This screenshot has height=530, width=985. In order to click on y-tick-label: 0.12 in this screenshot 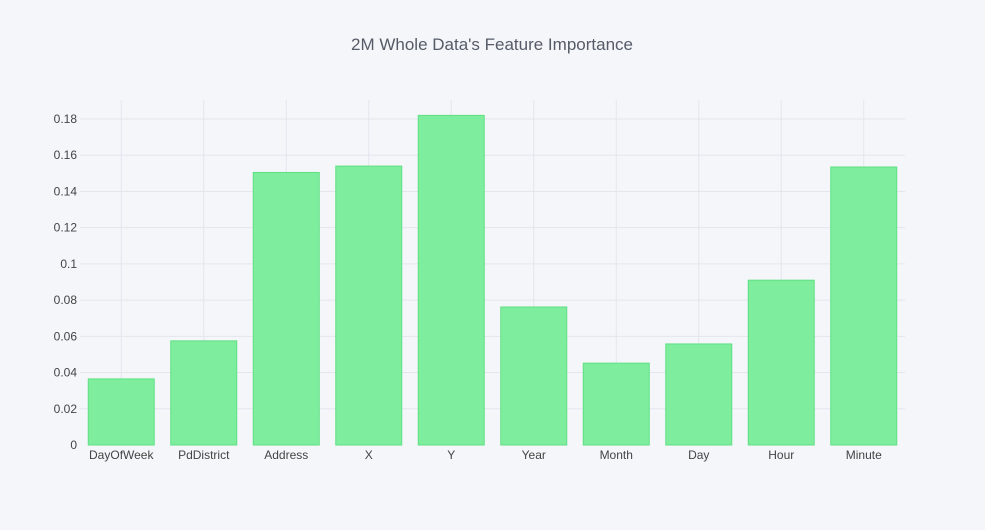, I will do `click(66, 228)`.